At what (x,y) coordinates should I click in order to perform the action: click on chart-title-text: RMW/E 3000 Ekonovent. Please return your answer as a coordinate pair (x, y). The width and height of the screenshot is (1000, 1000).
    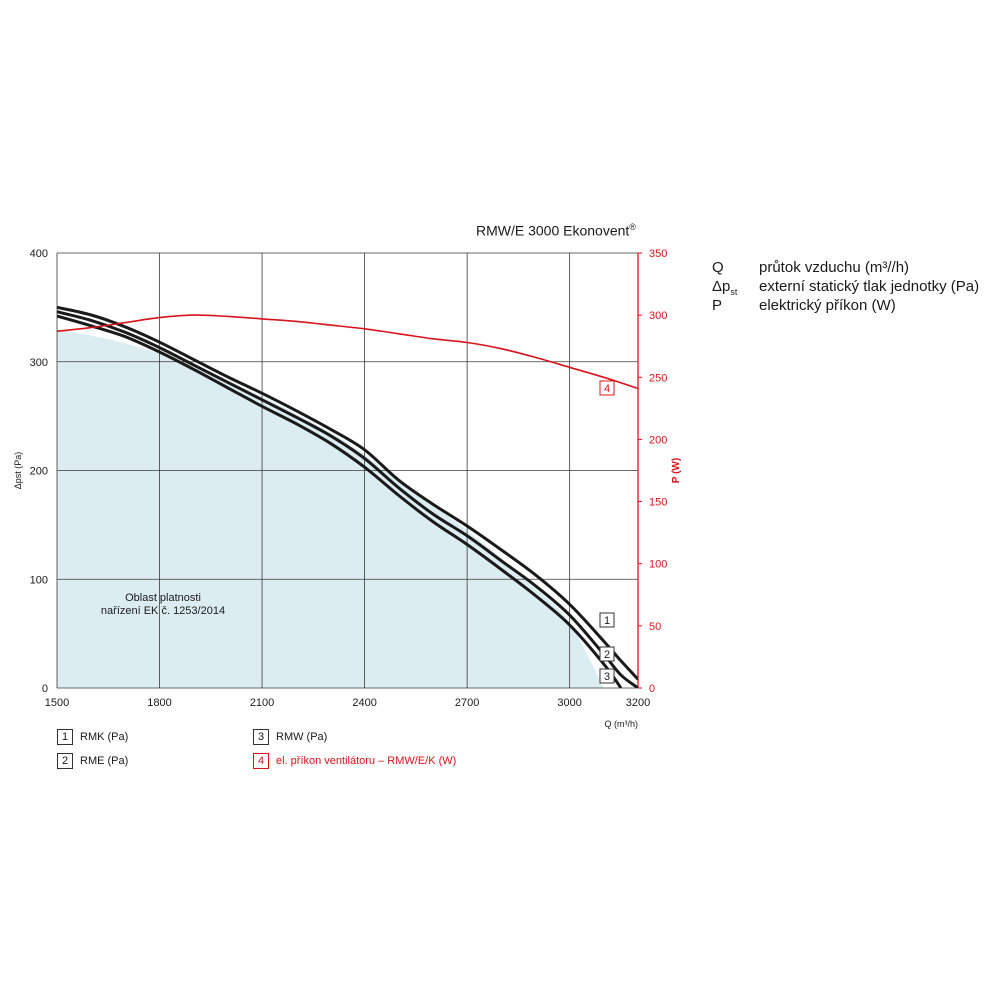
    Looking at the image, I should click on (553, 230).